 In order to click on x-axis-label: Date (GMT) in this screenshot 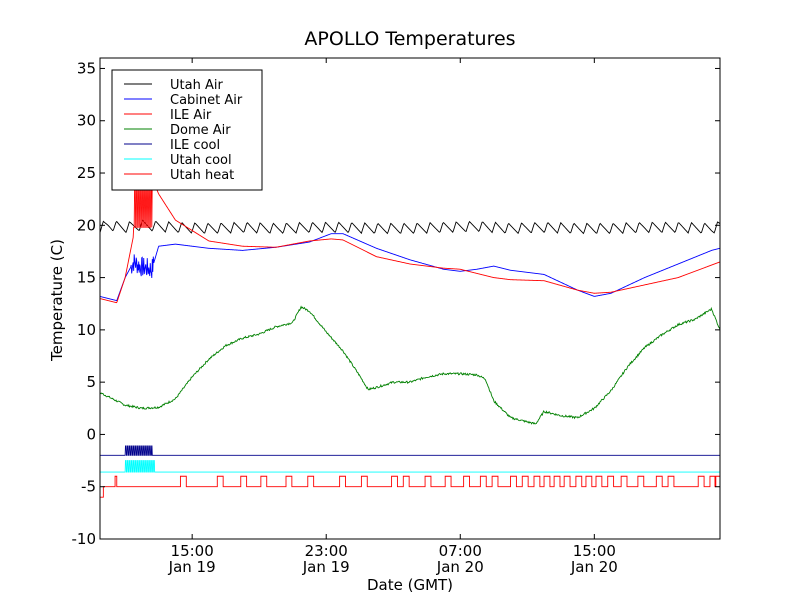, I will do `click(410, 585)`.